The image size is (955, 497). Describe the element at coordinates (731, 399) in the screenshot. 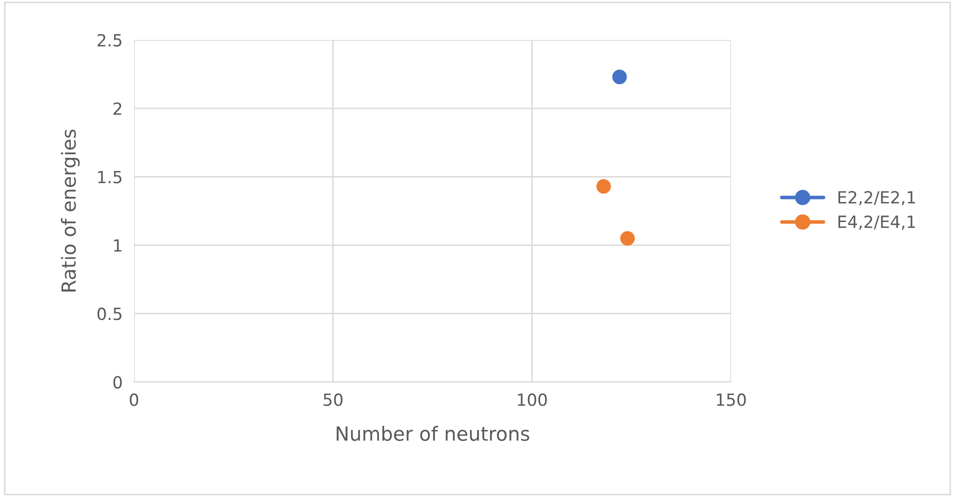

I see `x-tick-label: 150` at that location.